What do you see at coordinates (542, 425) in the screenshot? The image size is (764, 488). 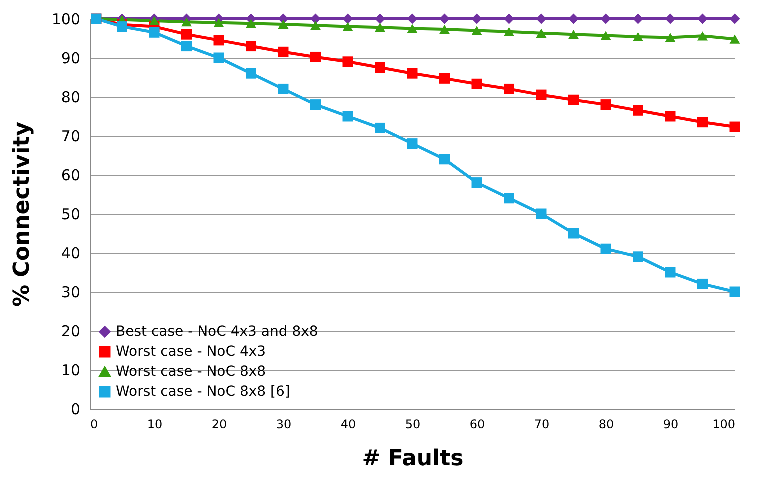 I see `x-tick-label: 70` at bounding box center [542, 425].